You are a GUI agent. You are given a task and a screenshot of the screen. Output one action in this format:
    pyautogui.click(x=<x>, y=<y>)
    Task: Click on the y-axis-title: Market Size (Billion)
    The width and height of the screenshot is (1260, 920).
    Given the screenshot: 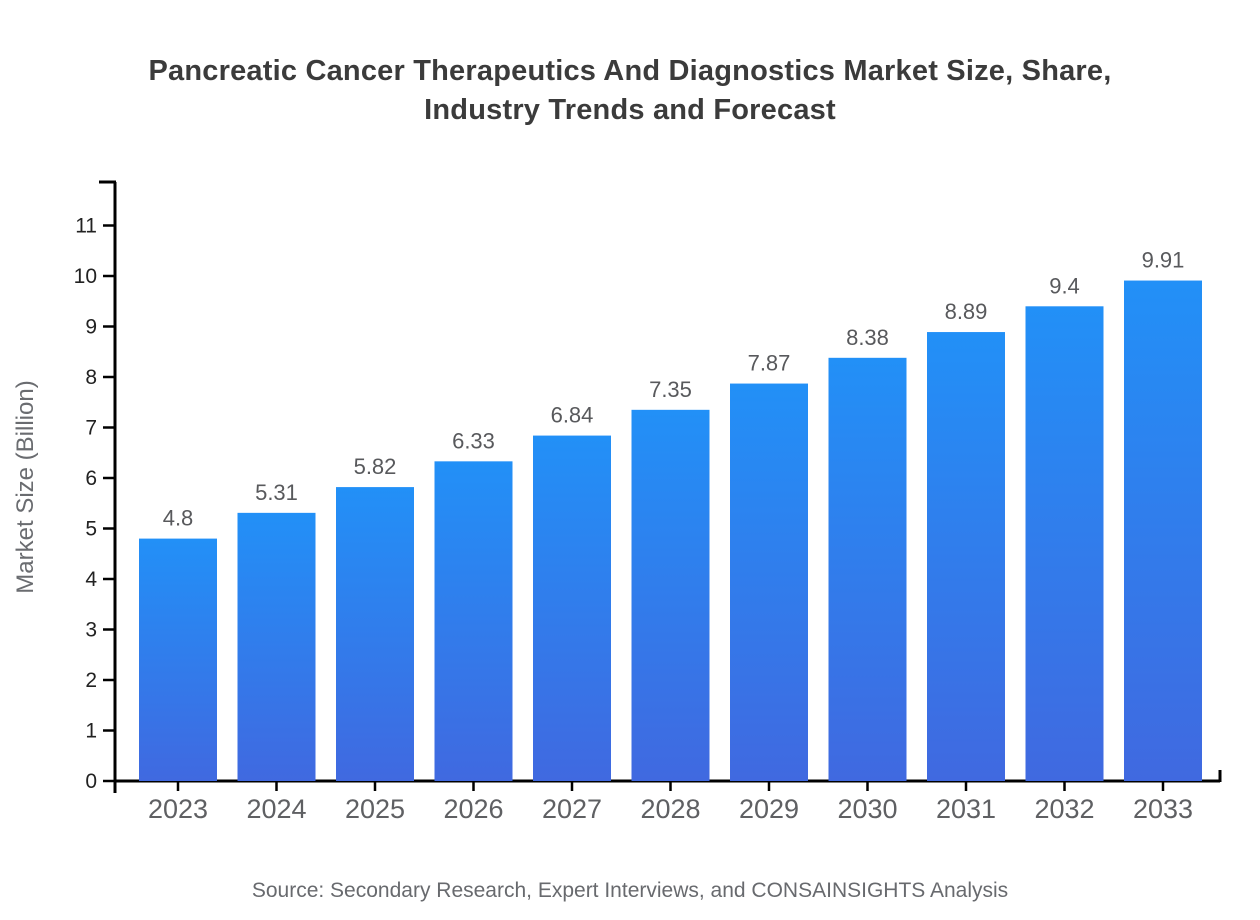 What is the action you would take?
    pyautogui.click(x=25, y=486)
    